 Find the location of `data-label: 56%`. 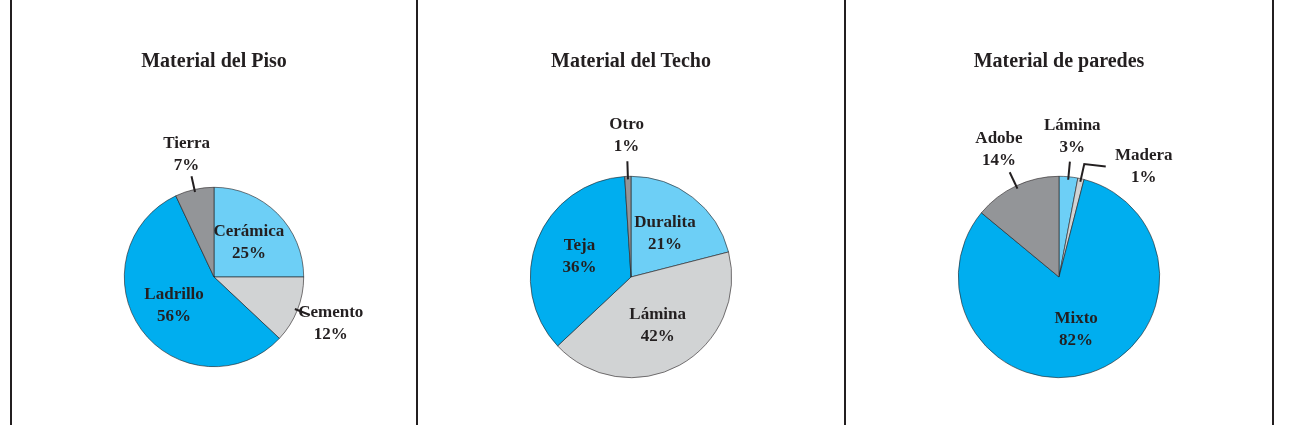

data-label: 56% is located at coordinates (174, 316).